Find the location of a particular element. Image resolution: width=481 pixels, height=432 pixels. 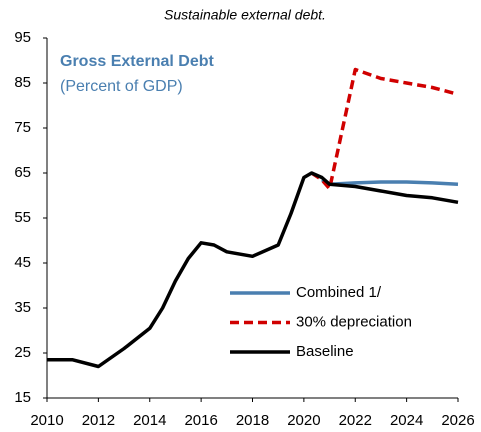

x-tick-label: 2012 is located at coordinates (98, 420).